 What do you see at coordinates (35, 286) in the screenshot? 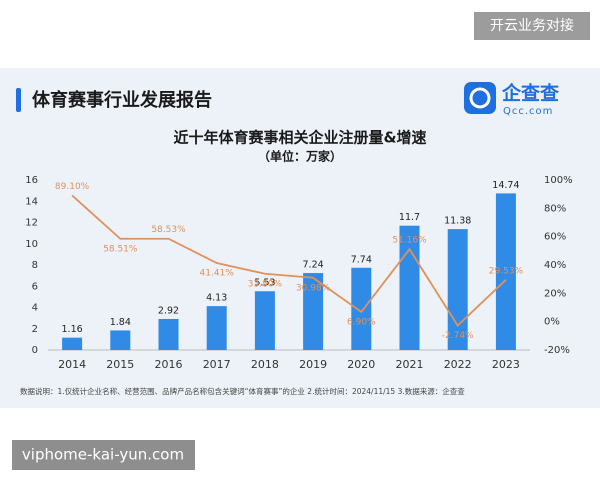
I see `y-tick-label: 6` at bounding box center [35, 286].